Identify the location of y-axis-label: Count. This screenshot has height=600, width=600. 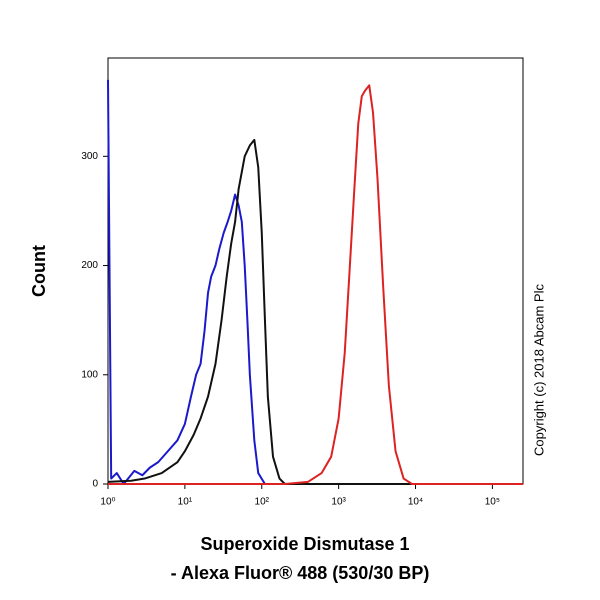
(39, 271).